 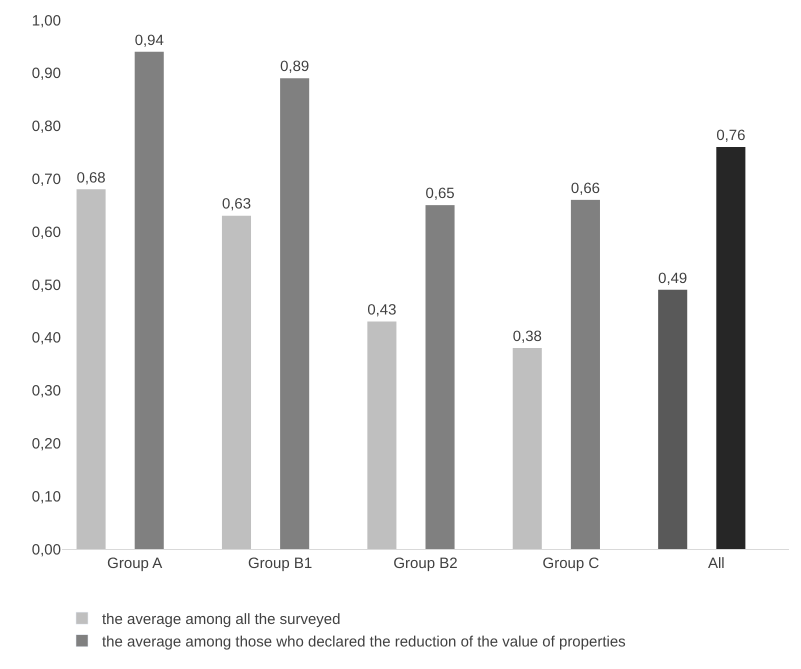 What do you see at coordinates (237, 204) in the screenshot?
I see `data-label: 0,63` at bounding box center [237, 204].